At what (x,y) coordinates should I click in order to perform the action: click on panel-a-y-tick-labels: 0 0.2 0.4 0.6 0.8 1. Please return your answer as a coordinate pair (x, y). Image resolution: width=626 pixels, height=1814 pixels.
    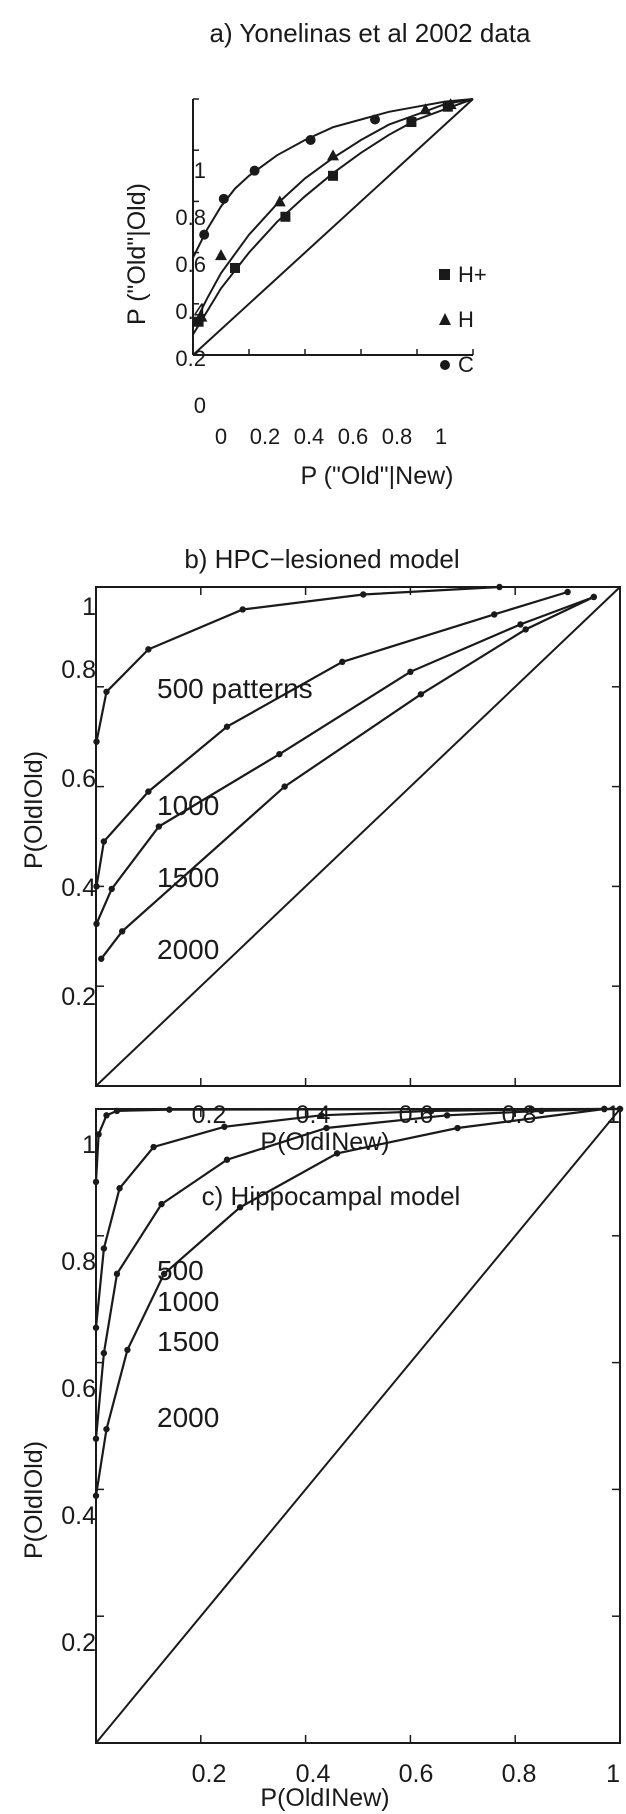
    Looking at the image, I should click on (190, 288).